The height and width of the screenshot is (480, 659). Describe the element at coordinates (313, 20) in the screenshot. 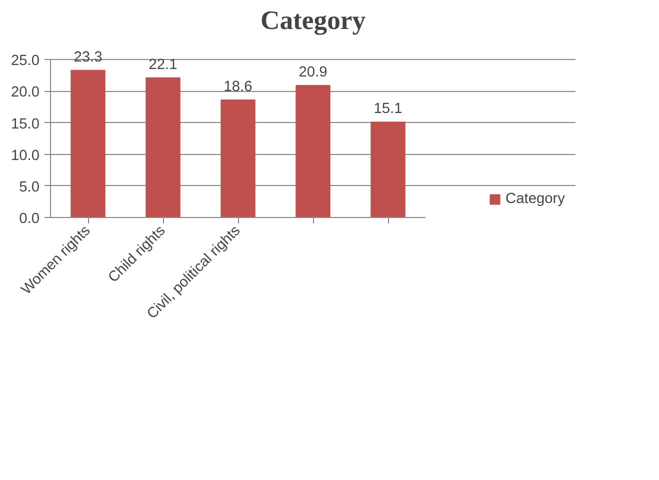

I see `chart-title: Category` at that location.